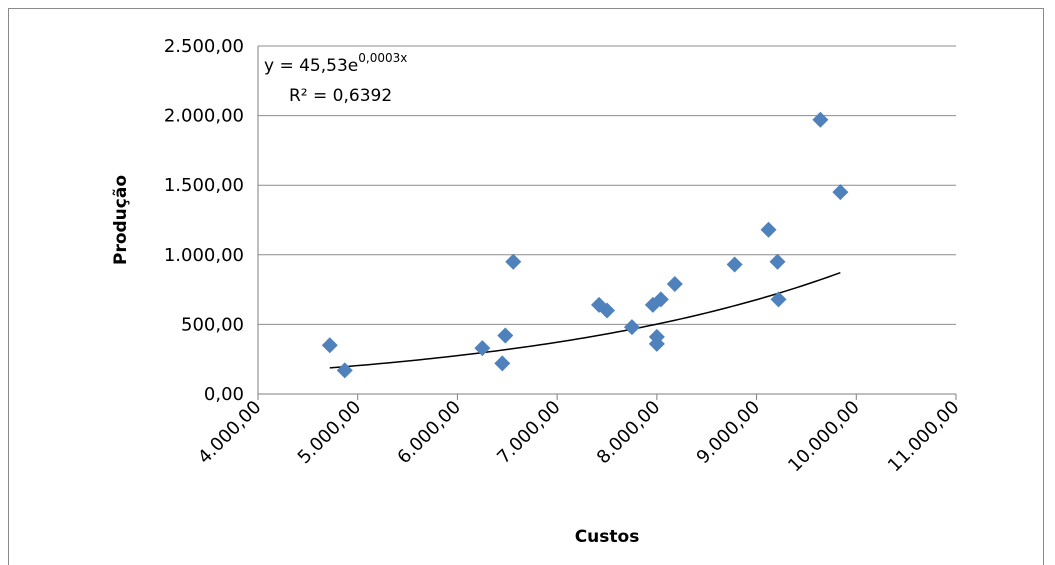 This screenshot has width=1055, height=565. I want to click on x-tick-label: 9.000,00, so click(729, 433).